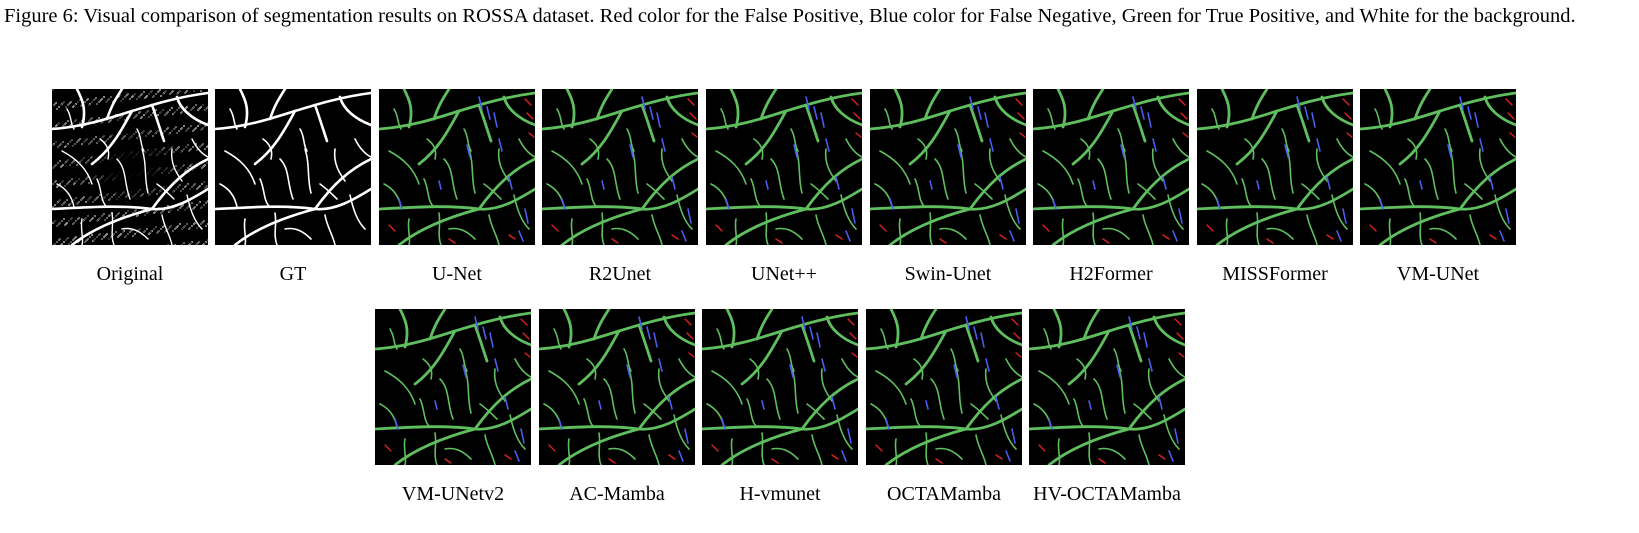 This screenshot has width=1639, height=533. I want to click on label-octamamba: OCTAMamba, so click(944, 494).